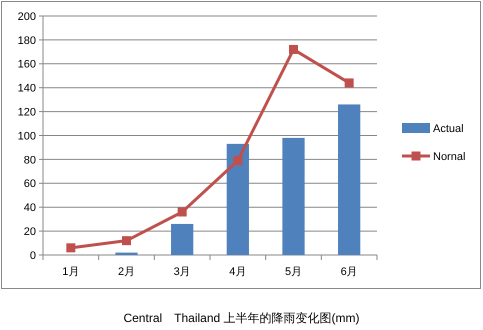  What do you see at coordinates (27, 88) in the screenshot?
I see `y-tick-label: 140` at bounding box center [27, 88].